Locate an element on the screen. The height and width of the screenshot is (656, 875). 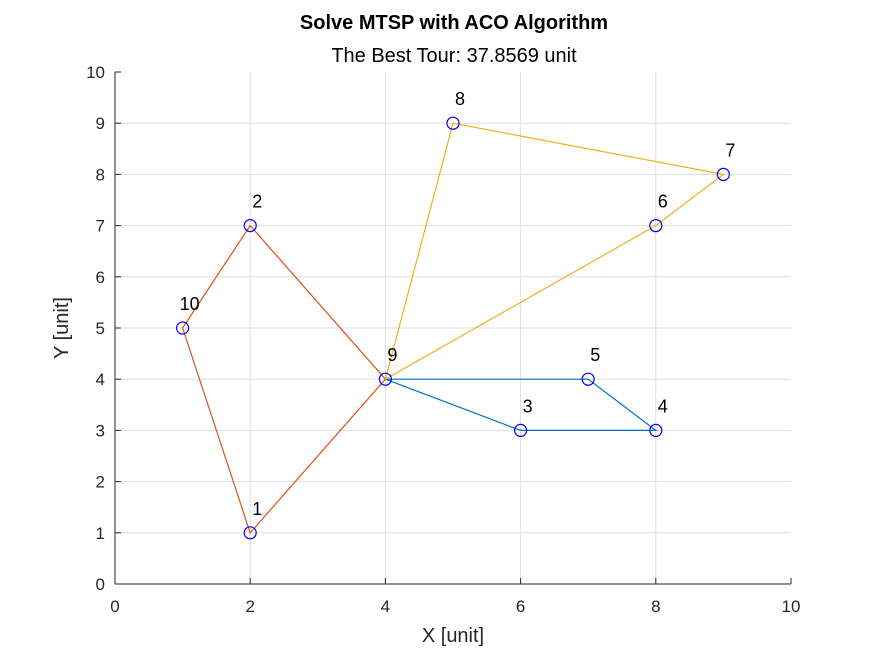
x-tick-label: 6 is located at coordinates (520, 606).